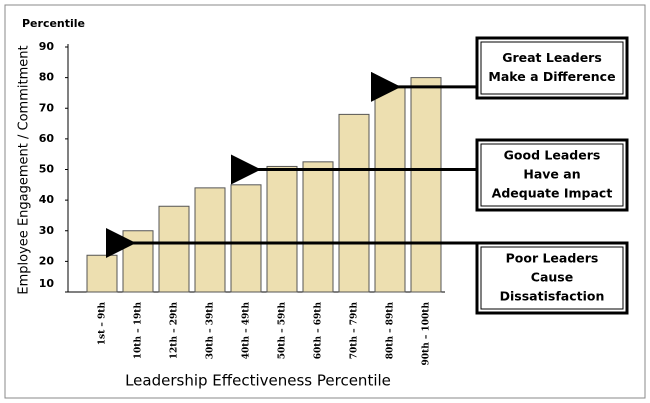  What do you see at coordinates (552, 57) in the screenshot?
I see `annotation-text: Great Leaders` at bounding box center [552, 57].